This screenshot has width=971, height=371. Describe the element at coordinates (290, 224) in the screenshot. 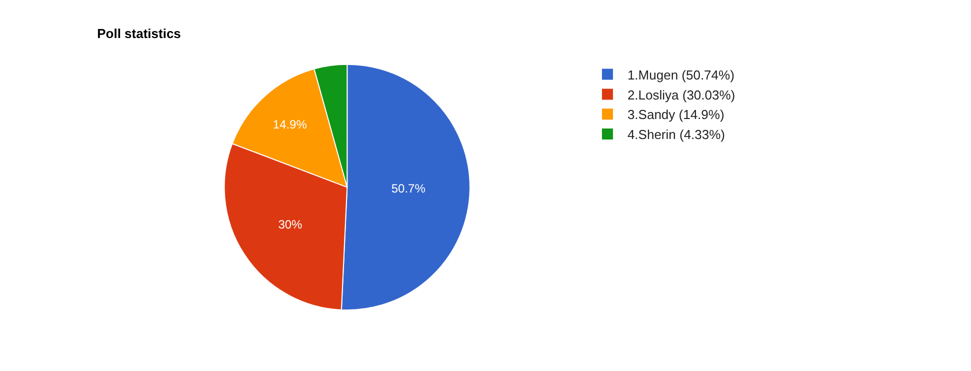

I see `data-label: 30%` at that location.